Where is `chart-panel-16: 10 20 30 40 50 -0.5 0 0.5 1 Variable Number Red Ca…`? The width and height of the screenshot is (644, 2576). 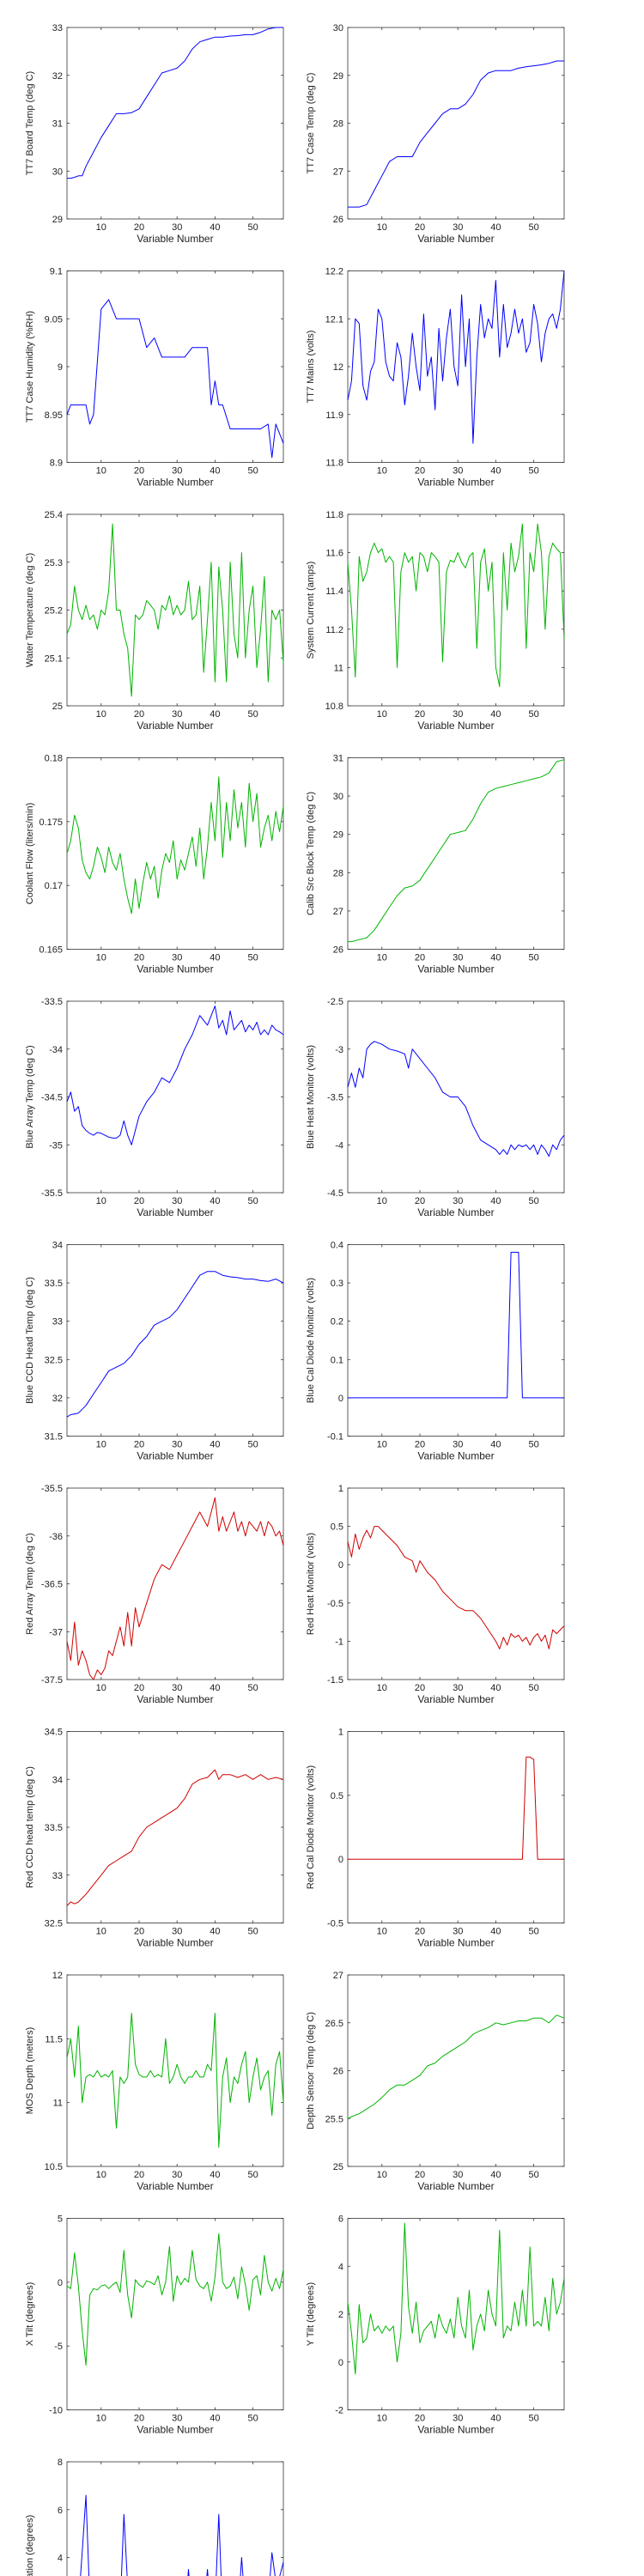
chart-panel-16: 10 20 30 40 50 -0.5 0 0.5 1 Variable Number Red Ca… is located at coordinates (435, 1838).